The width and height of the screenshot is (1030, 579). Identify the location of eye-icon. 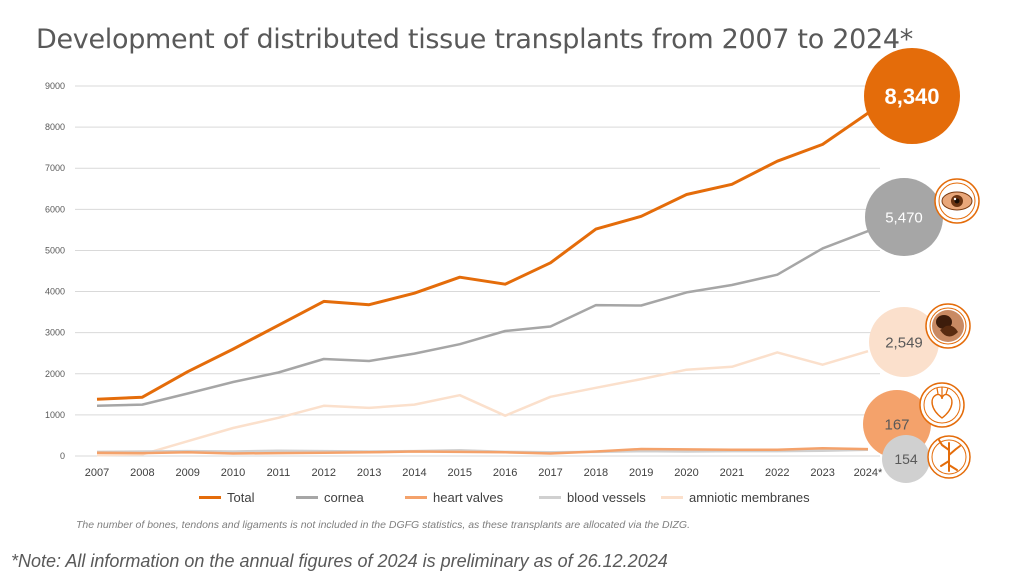
(957, 201).